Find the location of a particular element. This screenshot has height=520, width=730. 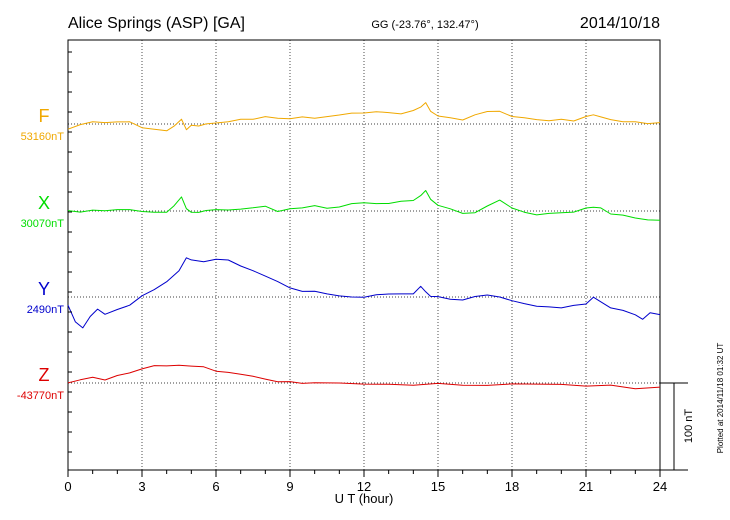

series-line-z is located at coordinates (364, 377).